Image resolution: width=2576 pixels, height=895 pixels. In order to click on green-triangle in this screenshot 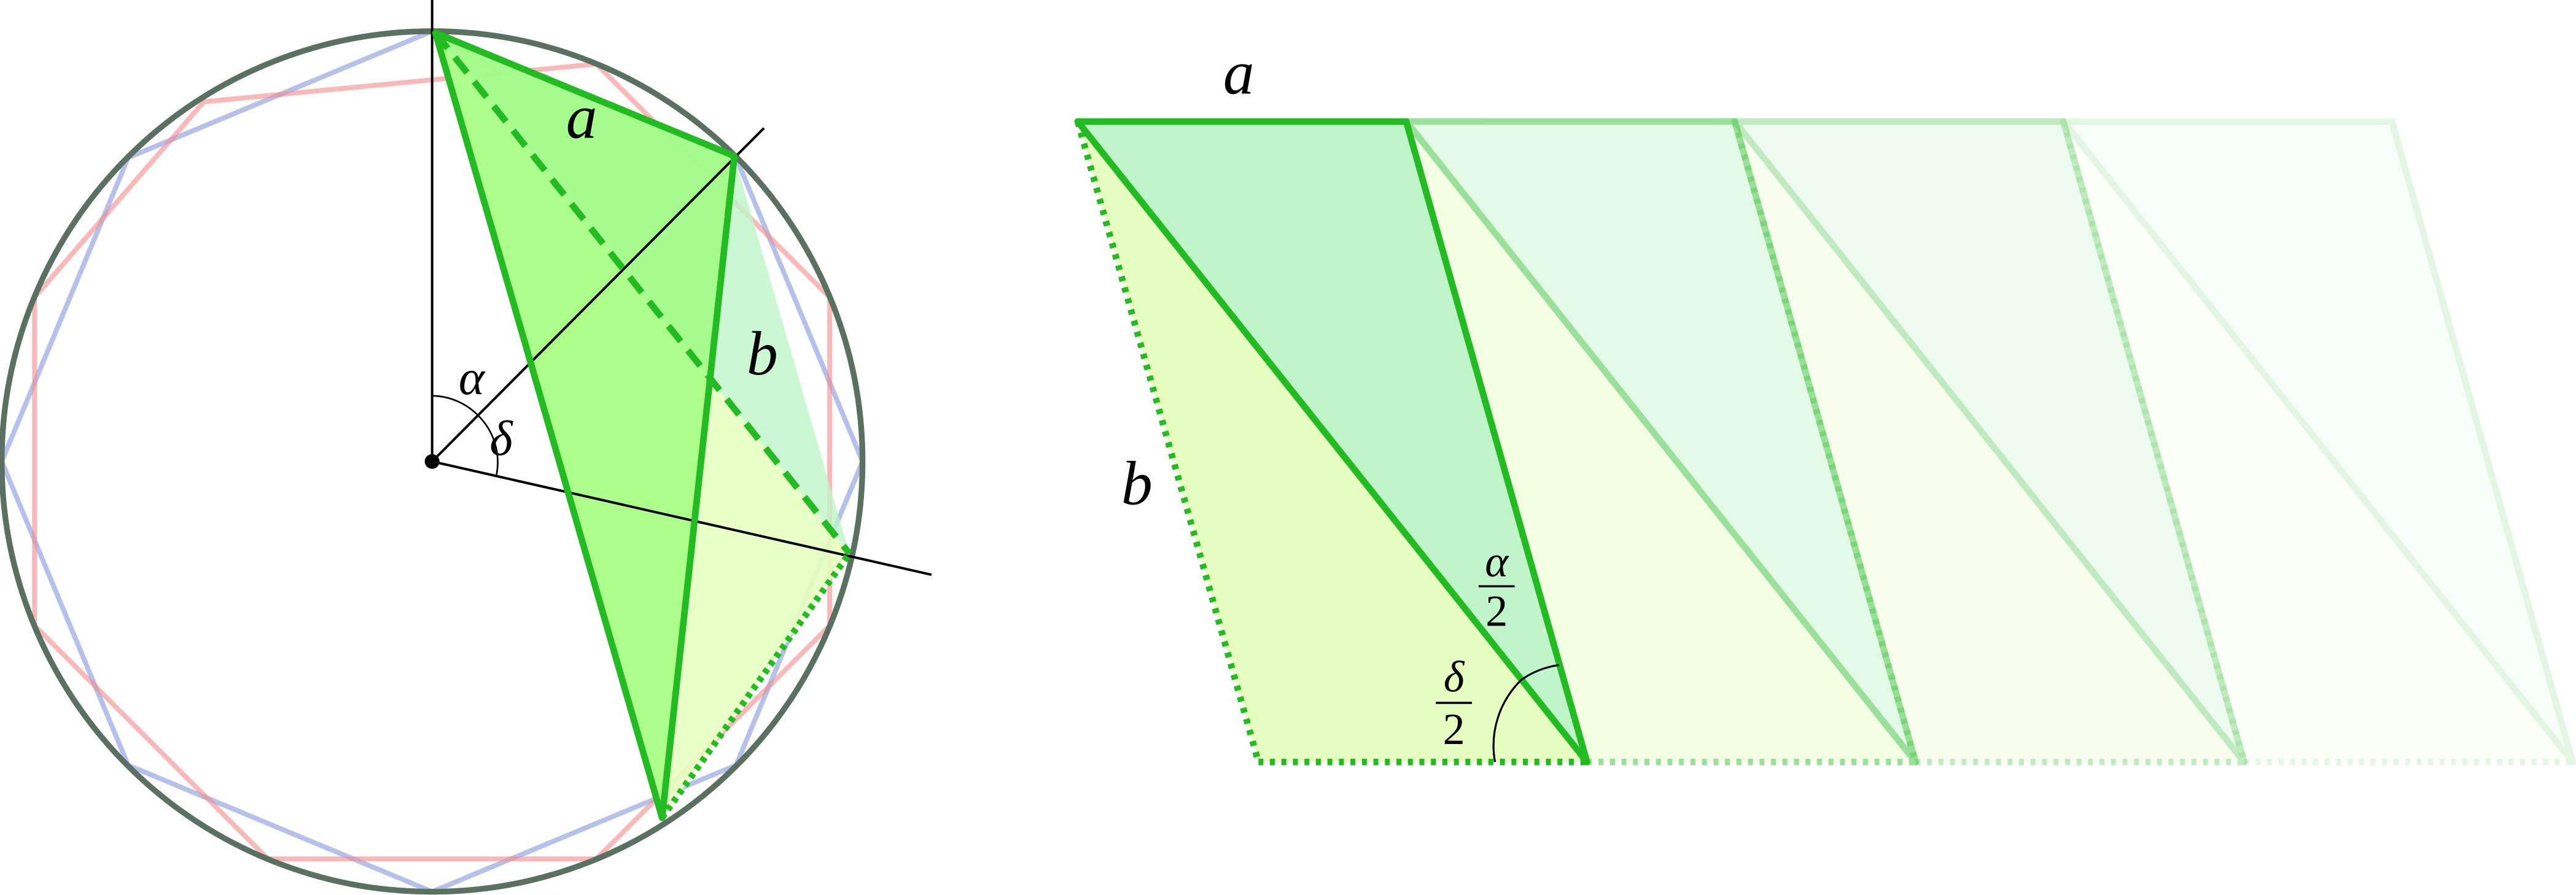, I will do `click(584, 425)`.